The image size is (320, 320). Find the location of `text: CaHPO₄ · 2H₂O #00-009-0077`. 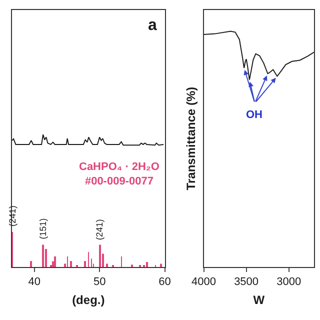

text: CaHPO₄ · 2H₂O #00-009-0077 is located at coordinates (119, 174).